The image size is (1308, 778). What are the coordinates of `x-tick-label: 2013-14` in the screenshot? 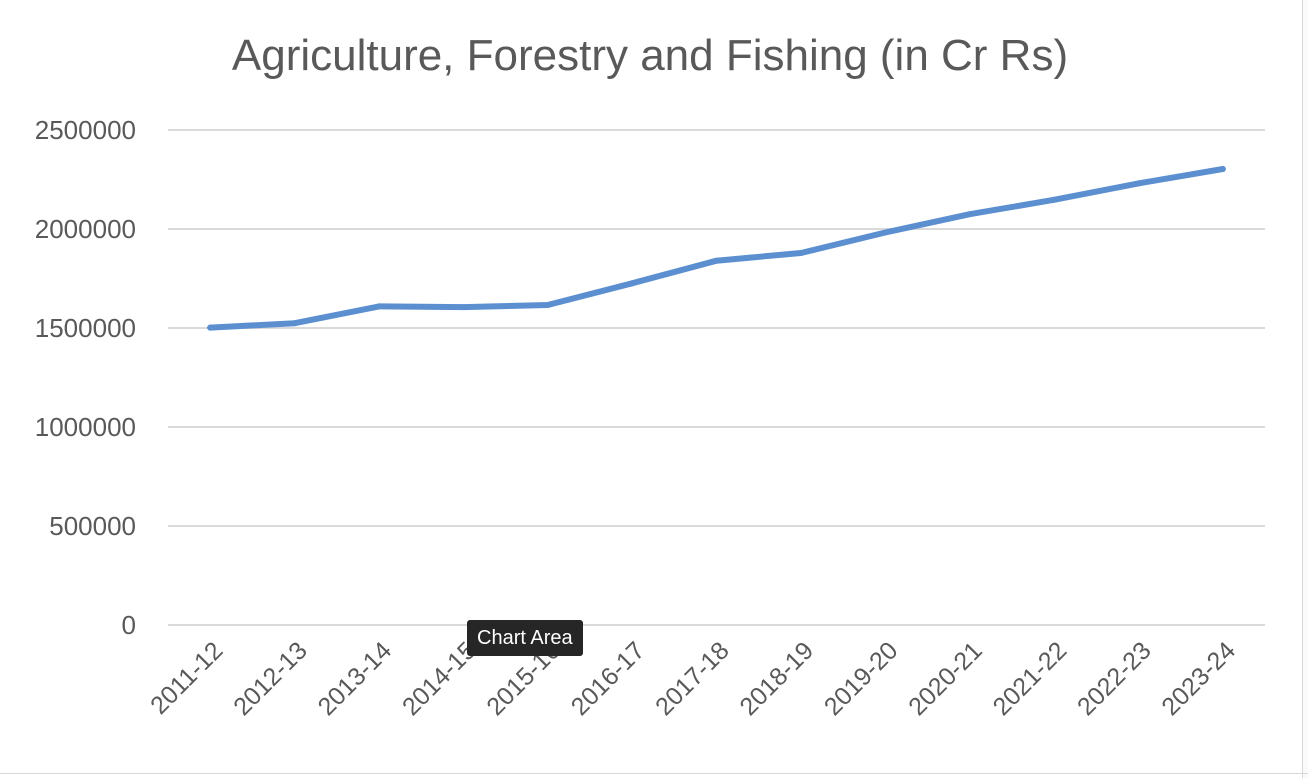 It's located at (355, 678).